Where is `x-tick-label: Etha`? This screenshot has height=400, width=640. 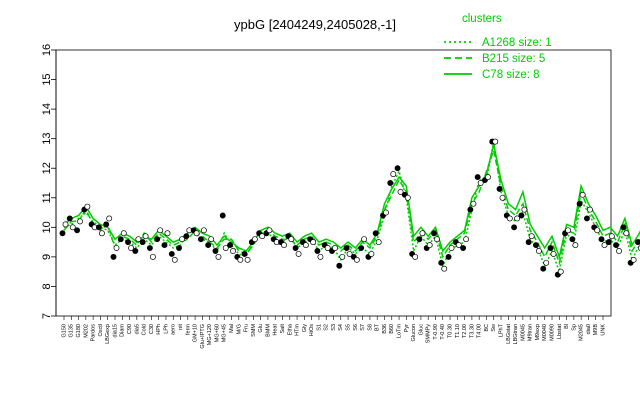 x-tick-label: Etha is located at coordinates (290, 329).